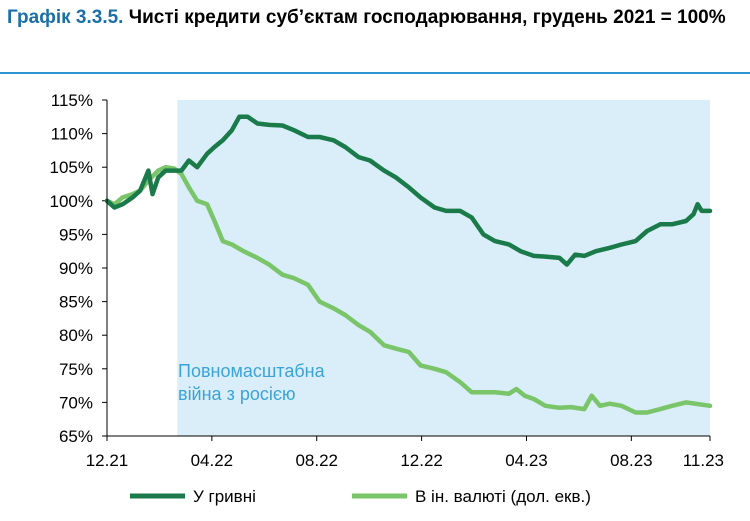  I want to click on y-tick-labels: 65% 70% 75% 80% 85% 90% 95% 100% 105% 110% 115%, so click(71, 268).